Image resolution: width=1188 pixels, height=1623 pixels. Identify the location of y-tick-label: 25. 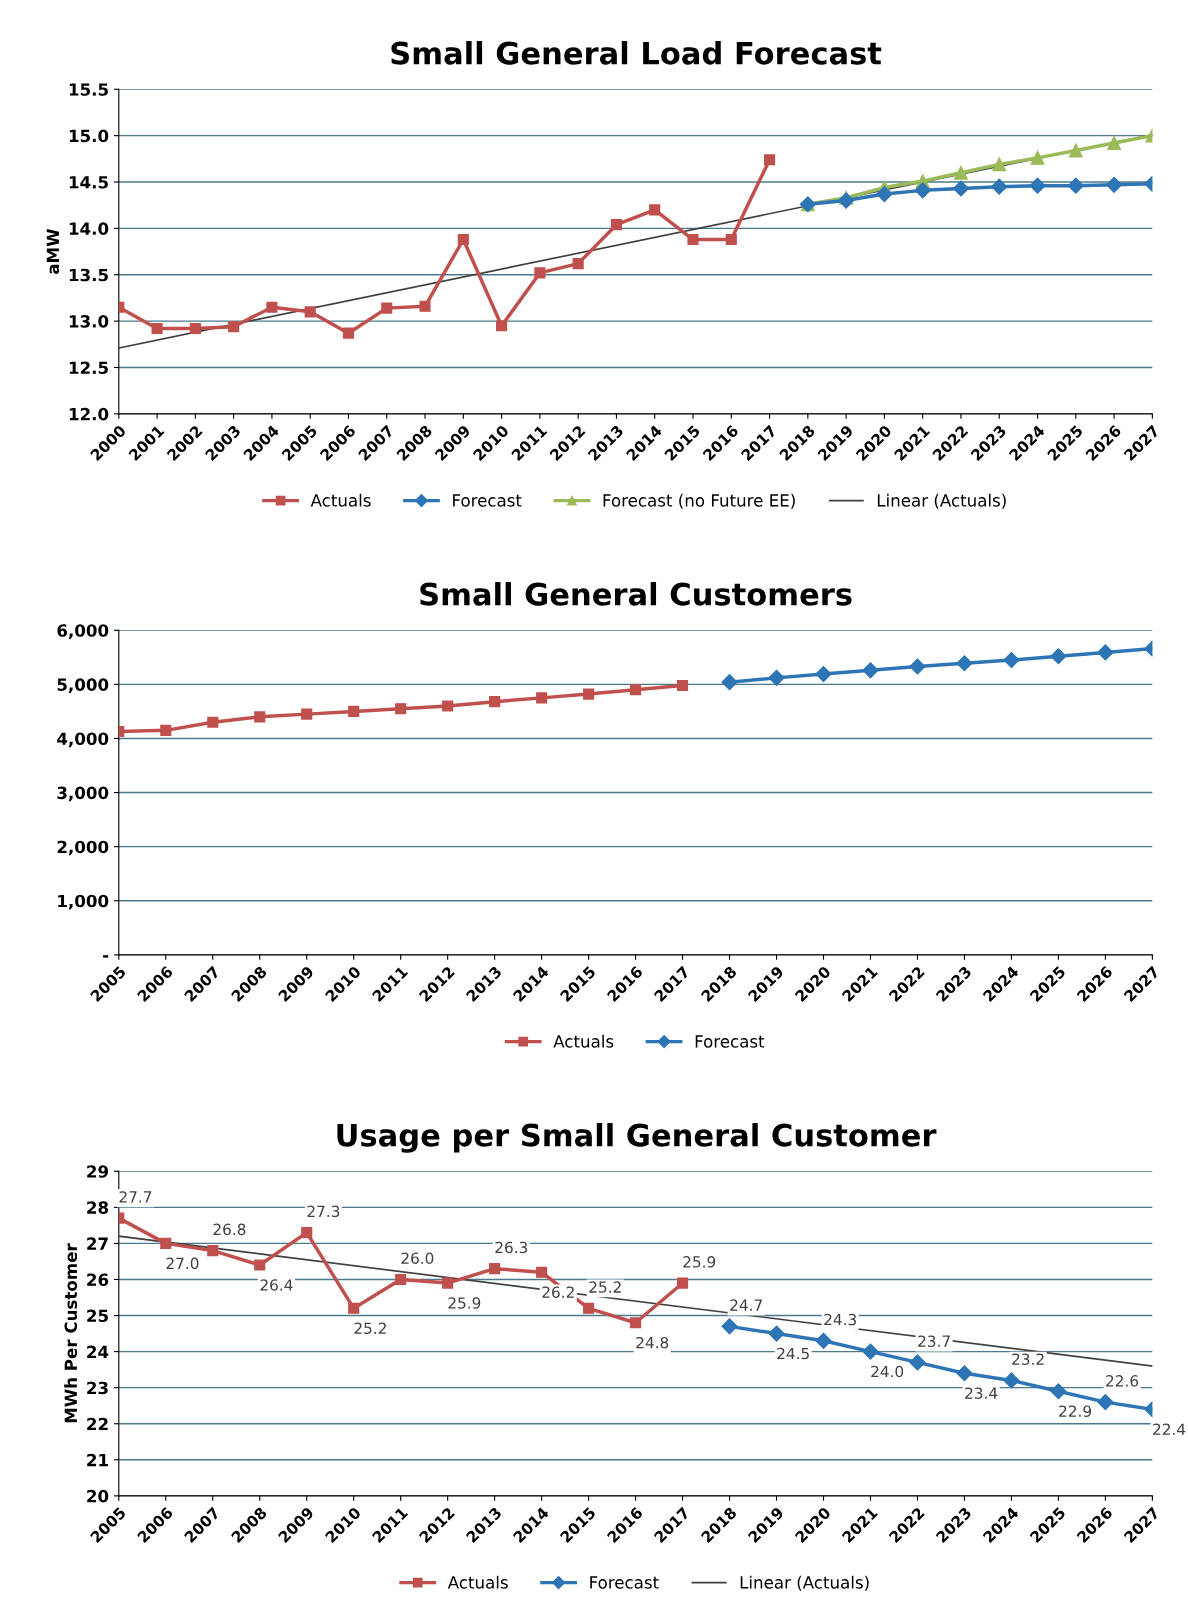
(97, 1316).